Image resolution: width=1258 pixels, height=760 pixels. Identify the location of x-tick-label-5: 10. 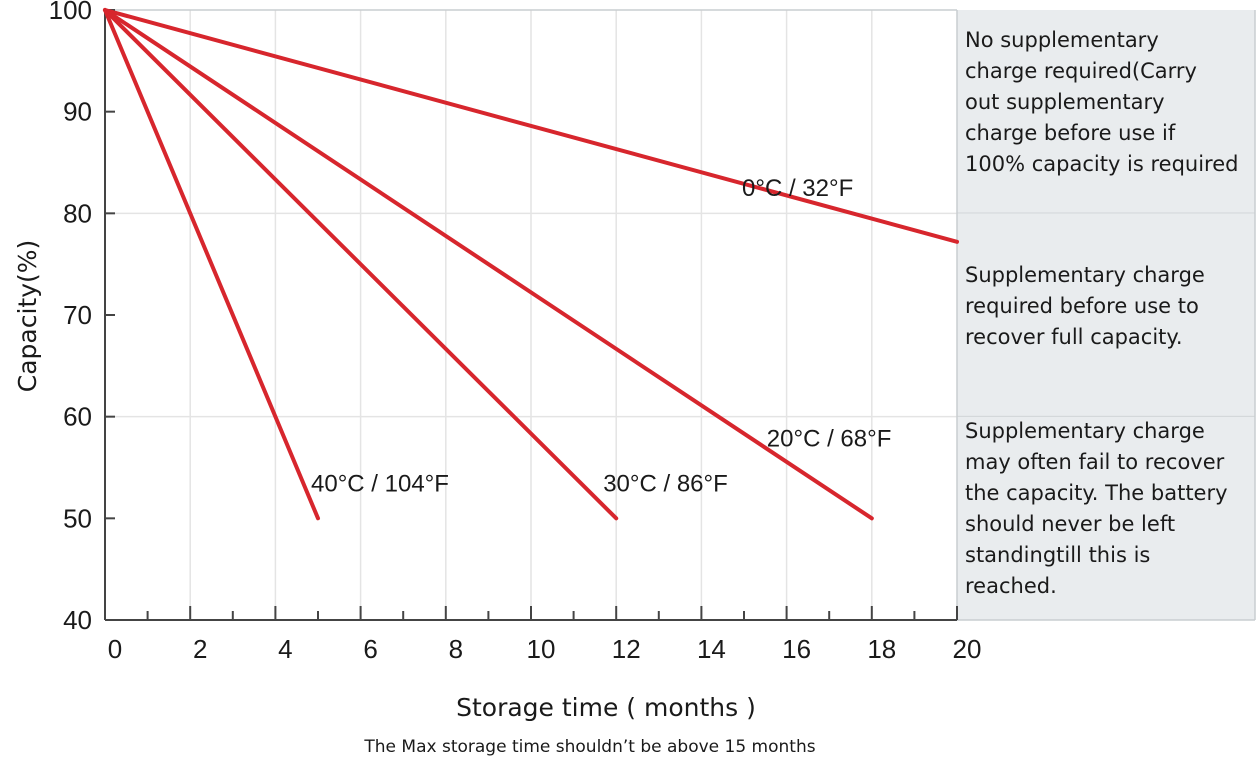
(541, 649).